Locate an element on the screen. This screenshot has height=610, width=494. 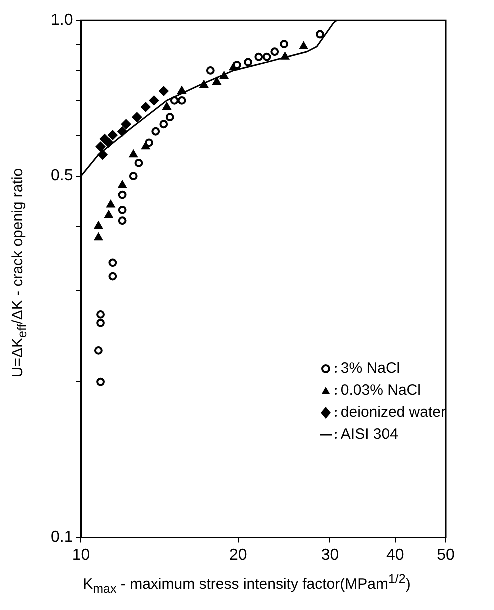
legend-label: AISI 304 is located at coordinates (369, 435).